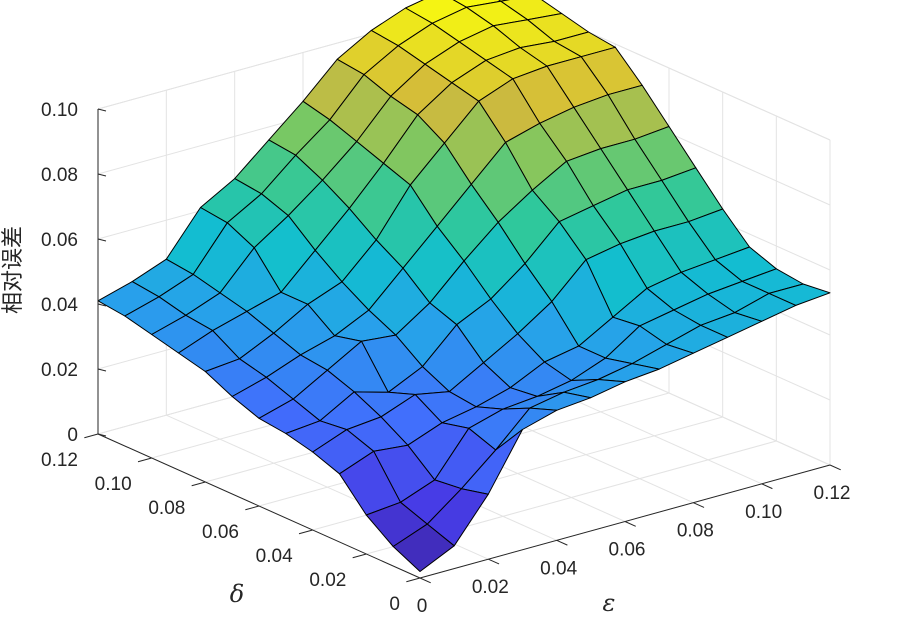 Image resolution: width=922 pixels, height=621 pixels. I want to click on z-axis-label: 相对误差, so click(13, 270).